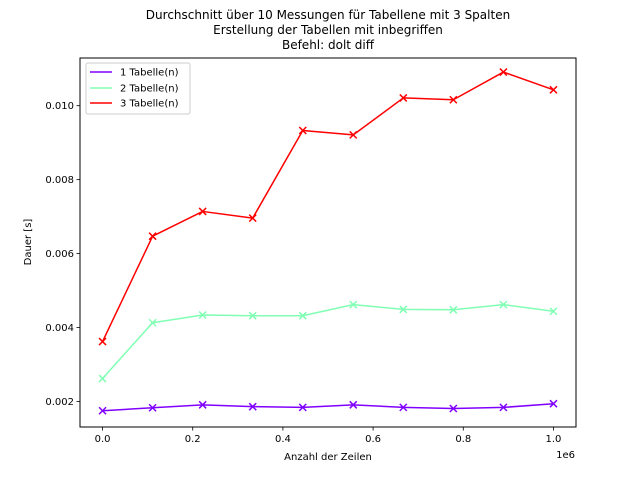  What do you see at coordinates (193, 439) in the screenshot?
I see `x-tick-label: 0.2` at bounding box center [193, 439].